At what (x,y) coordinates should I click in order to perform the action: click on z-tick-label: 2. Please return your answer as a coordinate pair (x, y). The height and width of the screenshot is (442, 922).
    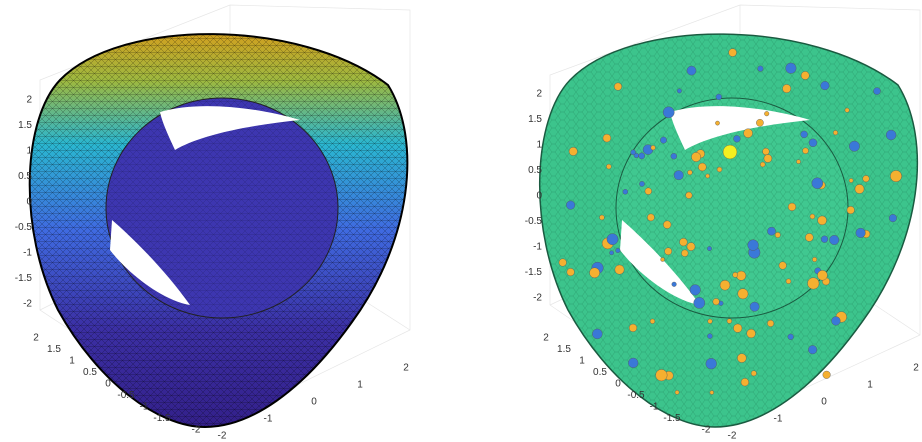
    Looking at the image, I should click on (539, 94).